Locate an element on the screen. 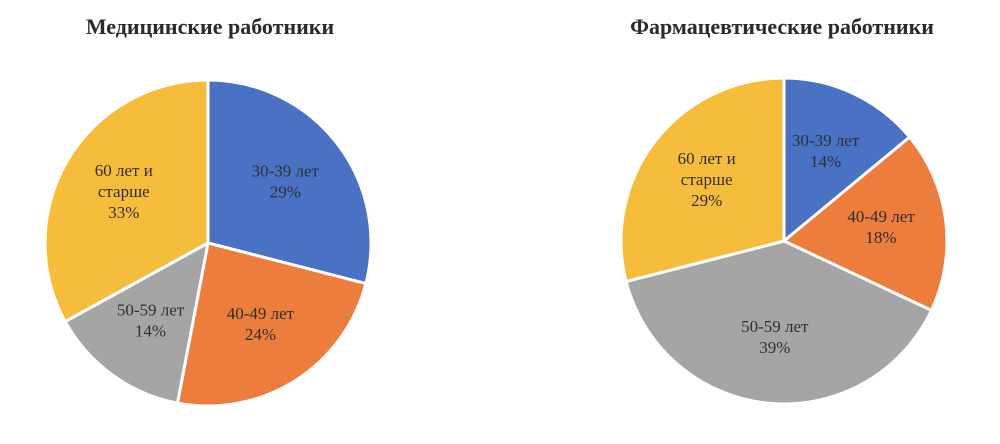  slice-label-3: 50-59 лет 39% is located at coordinates (775, 337).